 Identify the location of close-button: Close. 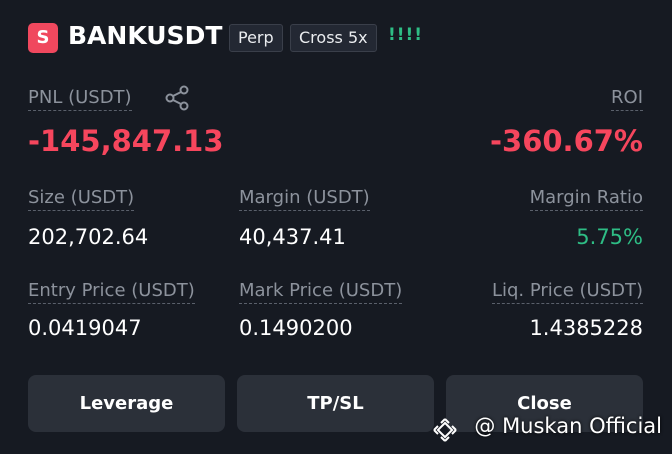
(544, 403).